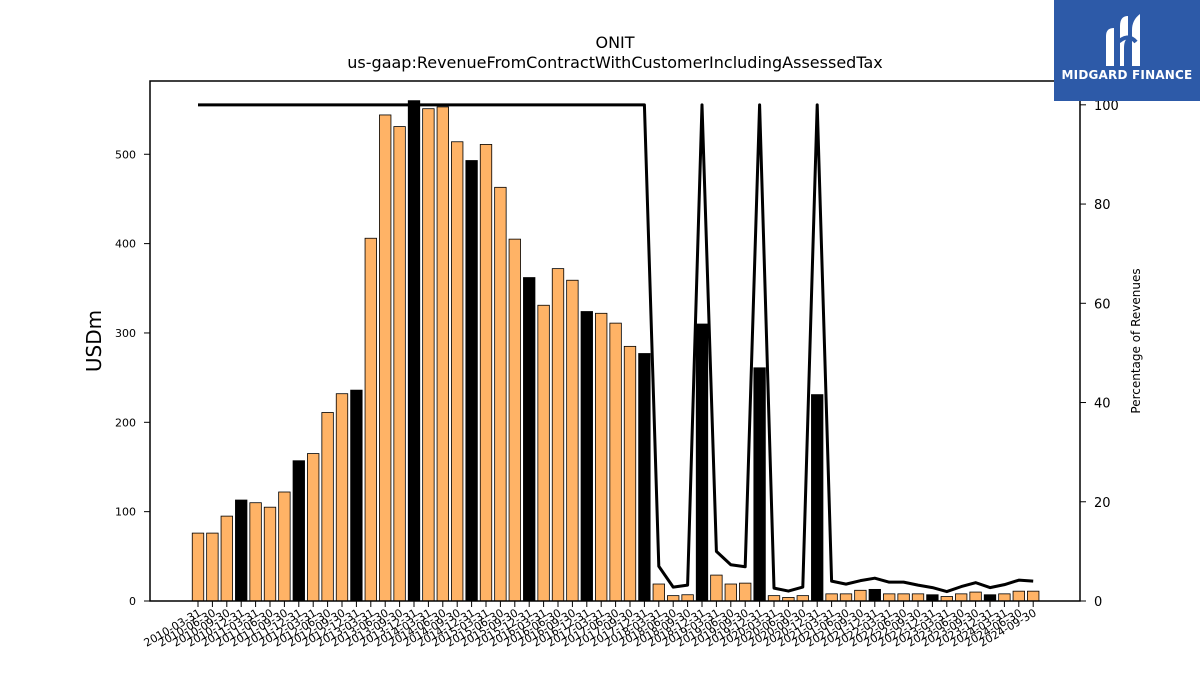 This screenshot has width=1200, height=675. What do you see at coordinates (125, 154) in the screenshot?
I see `y-tick-label-500: 500` at bounding box center [125, 154].